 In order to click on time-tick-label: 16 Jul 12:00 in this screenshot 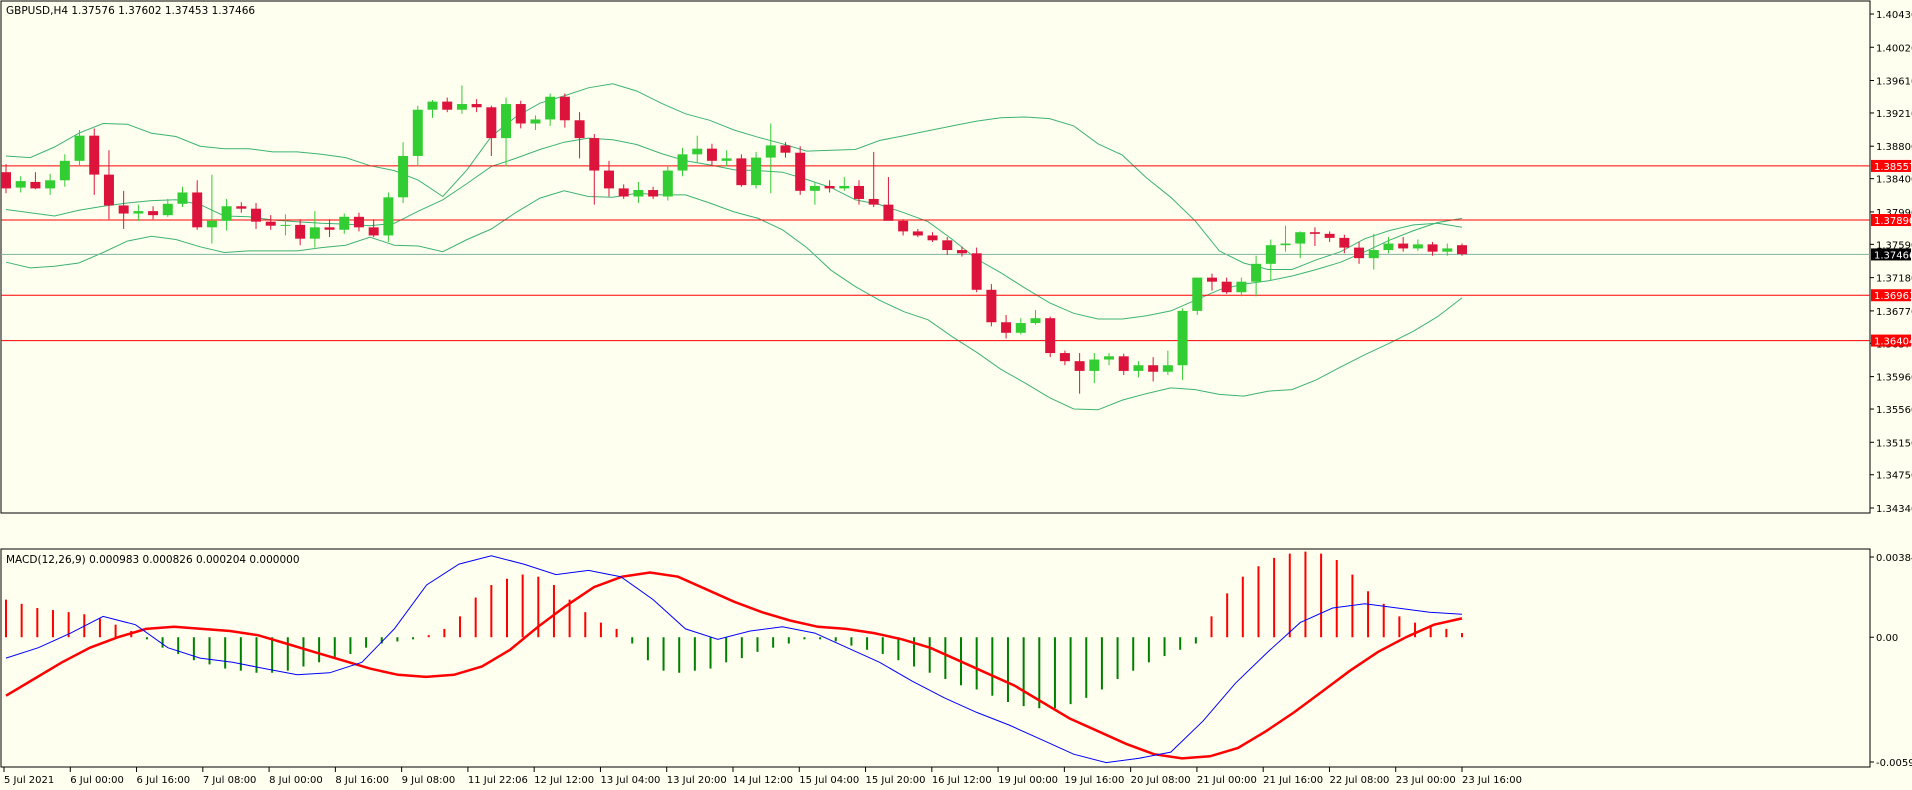, I will do `click(962, 780)`.